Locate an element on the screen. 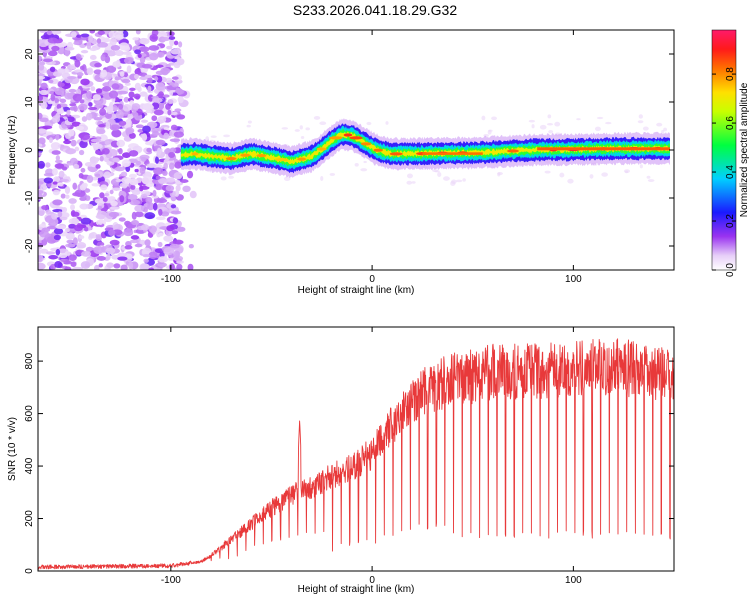  colorbar-tick-label: 0.2 is located at coordinates (730, 221).